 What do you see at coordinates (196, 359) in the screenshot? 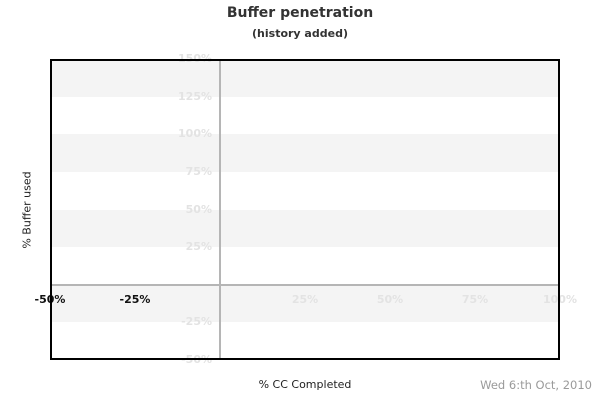
I see `y-tick-label: -50%` at bounding box center [196, 359].